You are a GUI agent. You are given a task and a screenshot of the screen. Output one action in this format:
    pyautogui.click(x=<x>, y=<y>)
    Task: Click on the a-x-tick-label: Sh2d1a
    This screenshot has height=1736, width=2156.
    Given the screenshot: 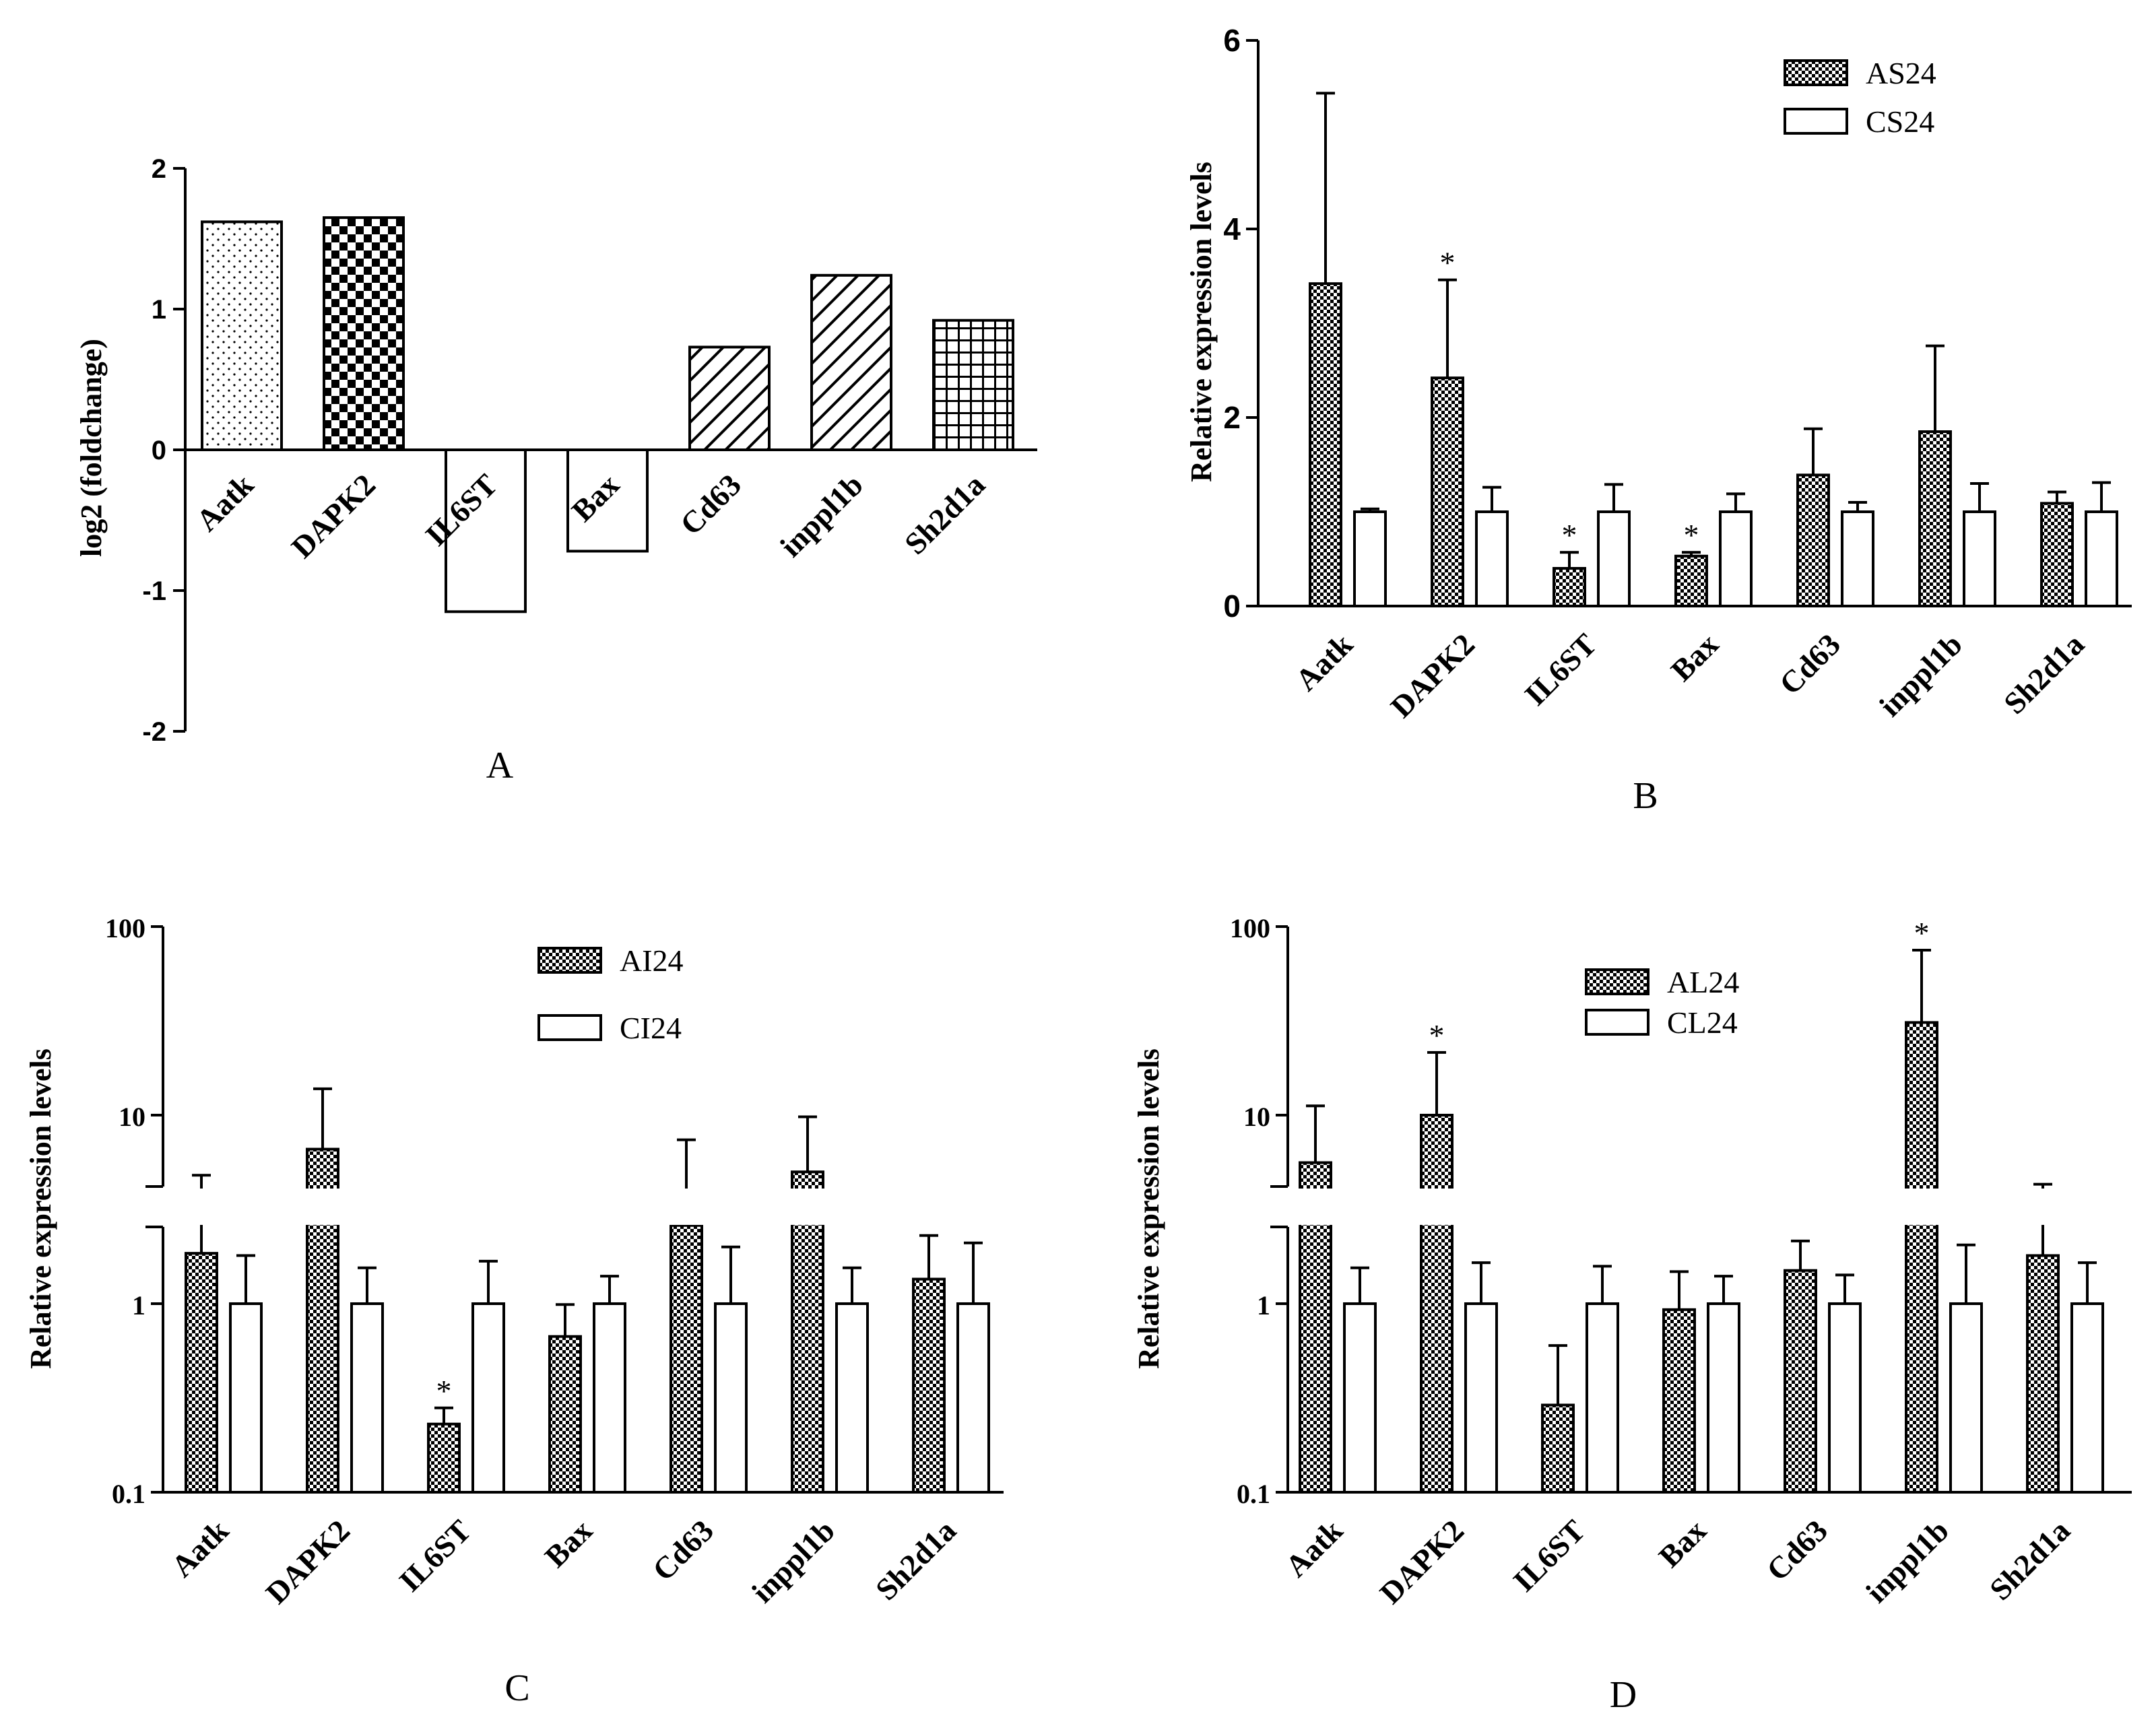 What is the action you would take?
    pyautogui.click(x=945, y=514)
    